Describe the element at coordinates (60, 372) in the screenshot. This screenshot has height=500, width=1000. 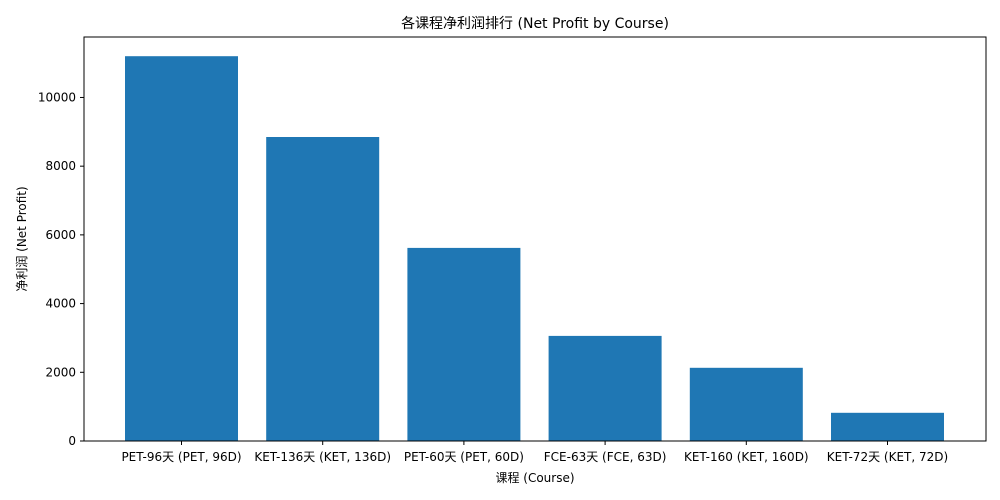
I see `y-tick-label-2: 2000` at that location.